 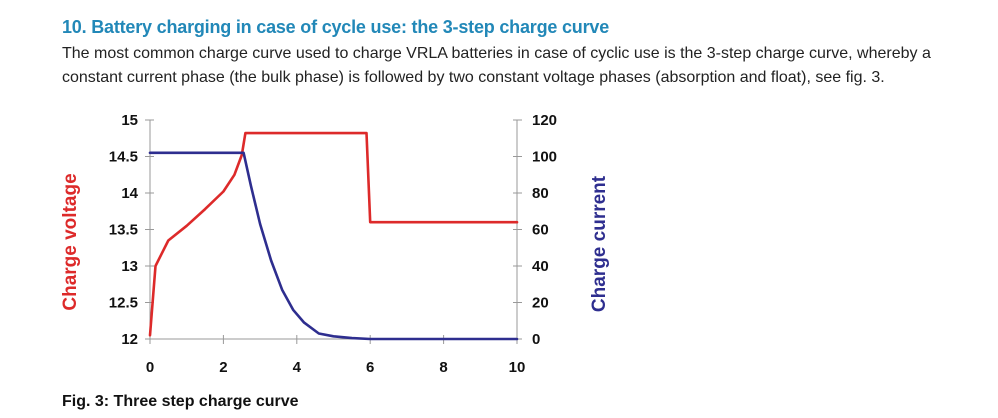 What do you see at coordinates (297, 367) in the screenshot?
I see `x-tick-label: 4` at bounding box center [297, 367].